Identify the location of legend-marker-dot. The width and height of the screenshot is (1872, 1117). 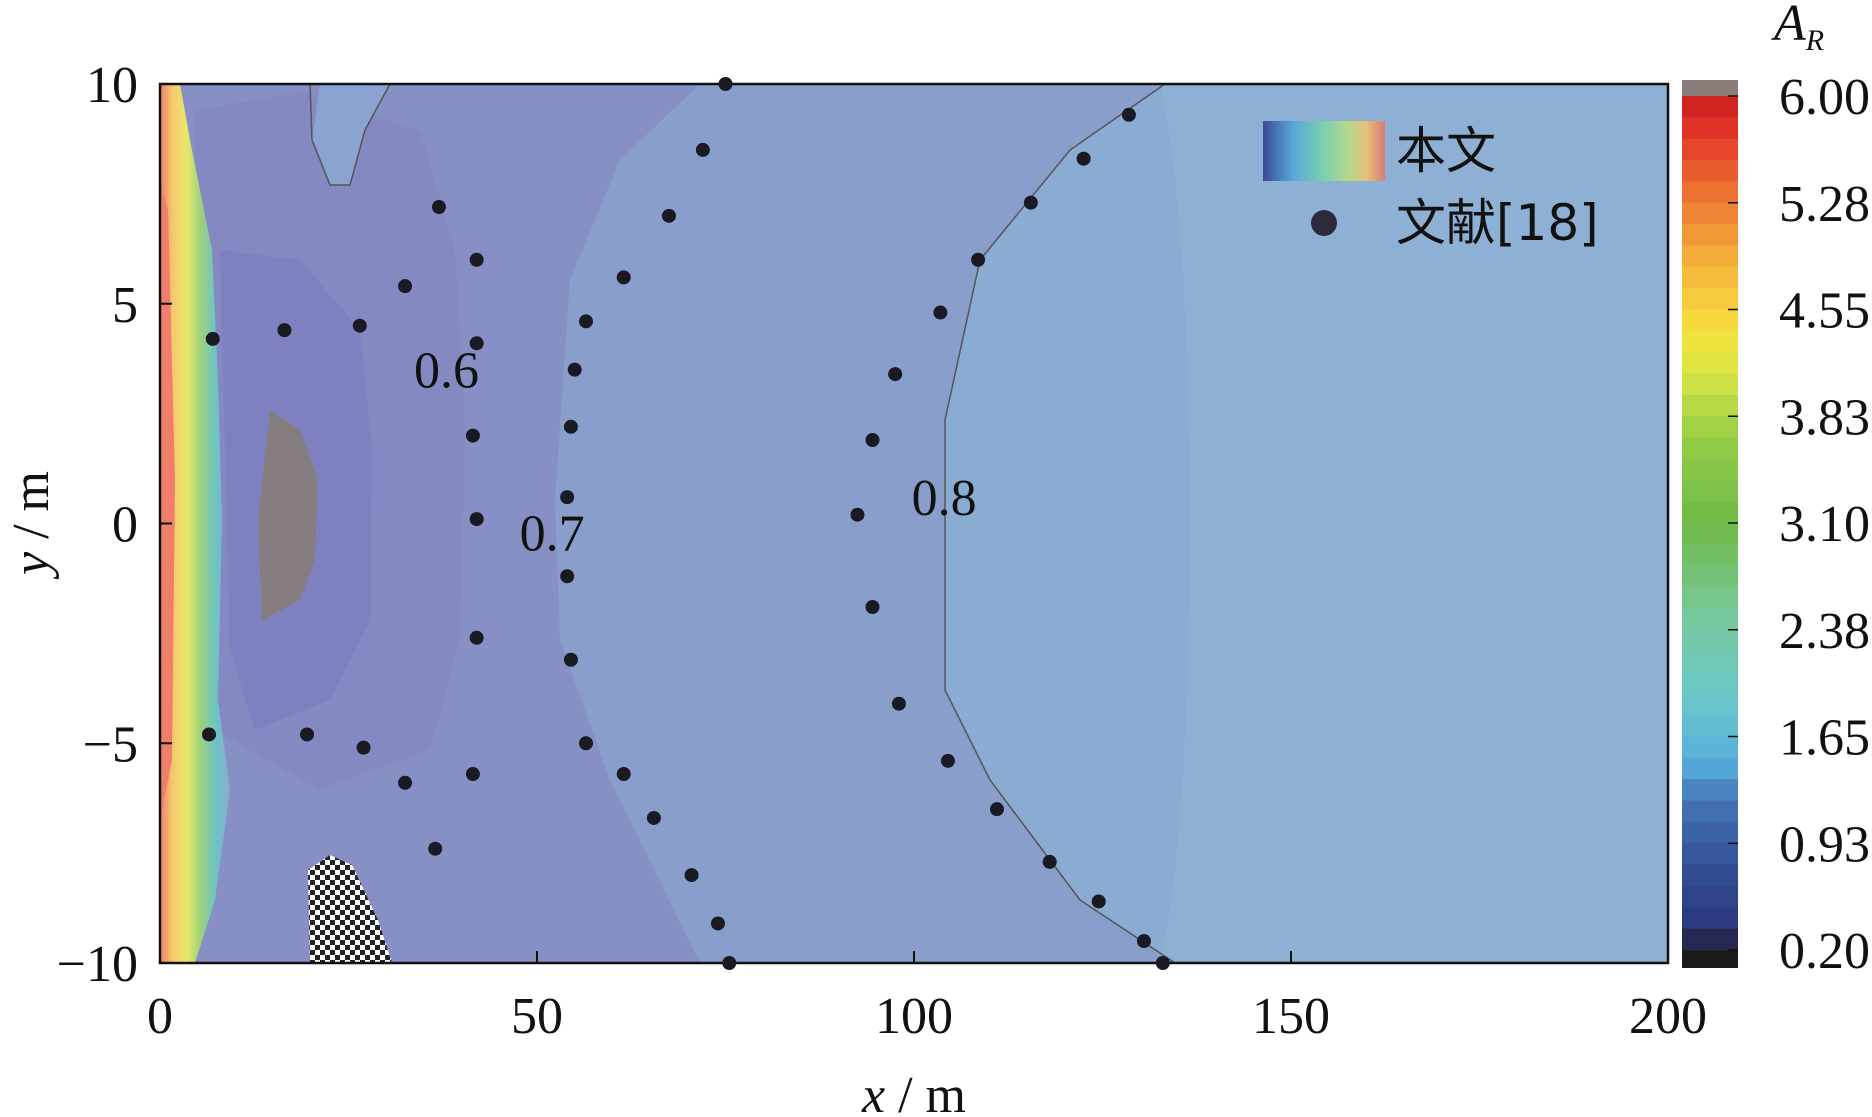
(1324, 223).